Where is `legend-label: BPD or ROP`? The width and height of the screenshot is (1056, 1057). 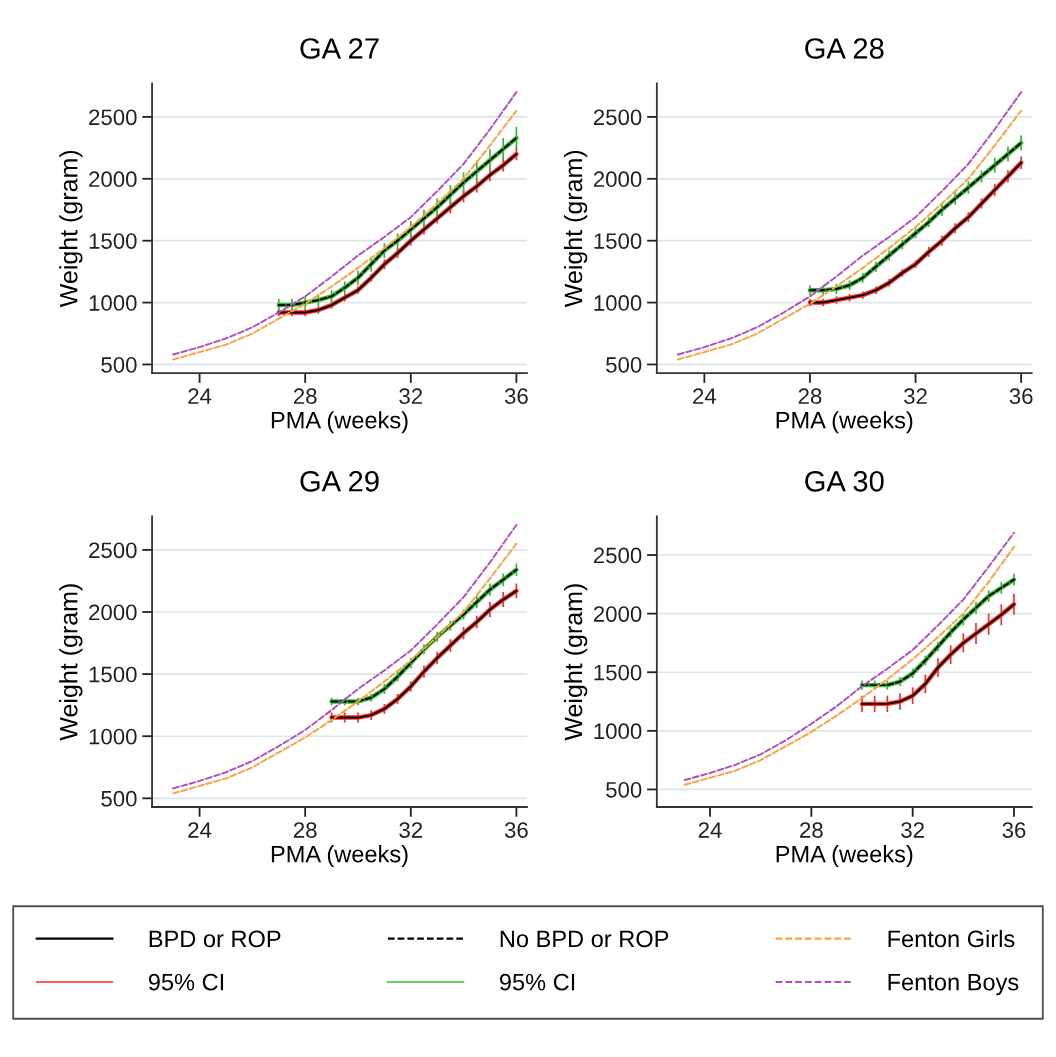
legend-label: BPD or ROP is located at coordinates (215, 939).